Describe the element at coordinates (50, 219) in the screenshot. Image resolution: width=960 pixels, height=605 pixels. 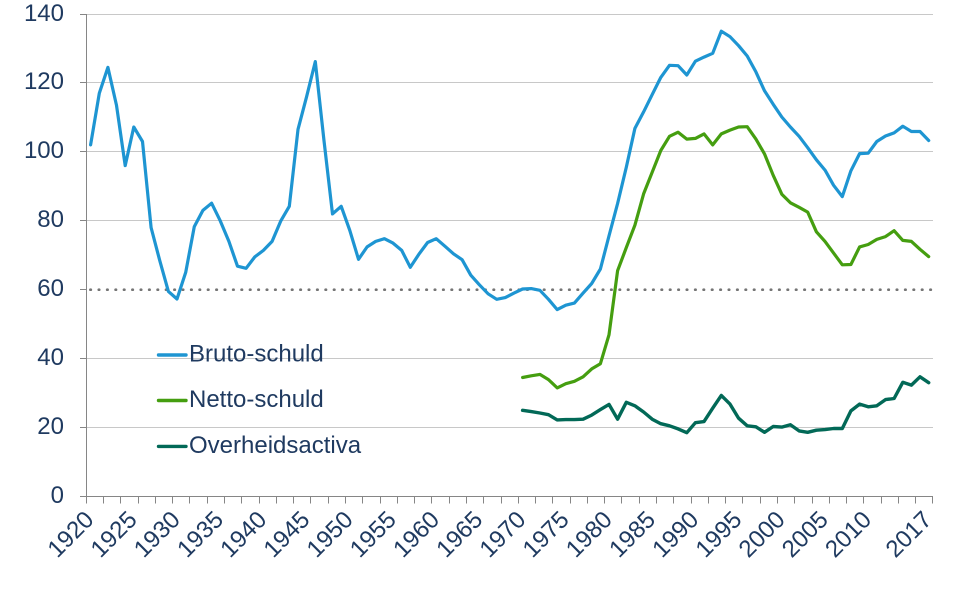
I see `svg-text: 80` at that location.